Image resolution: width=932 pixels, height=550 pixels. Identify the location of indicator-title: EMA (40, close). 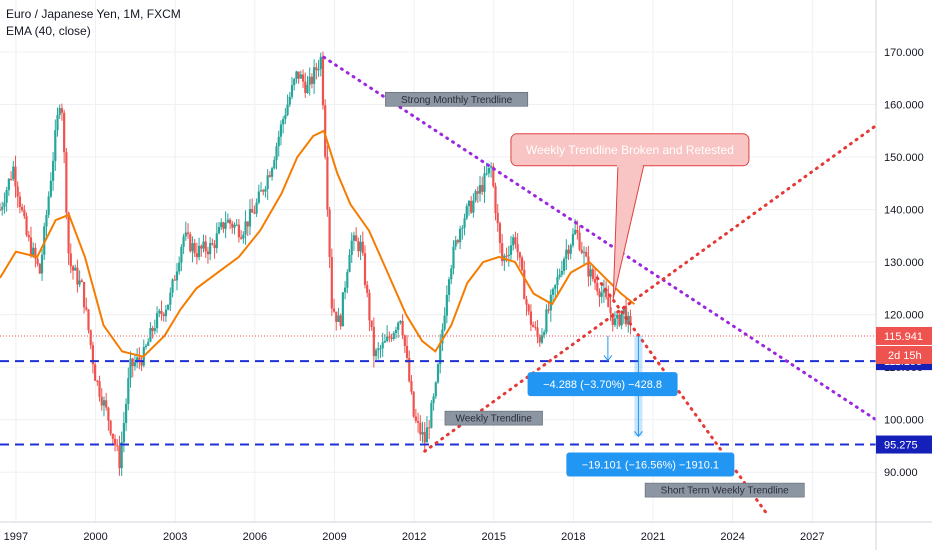
(48, 31).